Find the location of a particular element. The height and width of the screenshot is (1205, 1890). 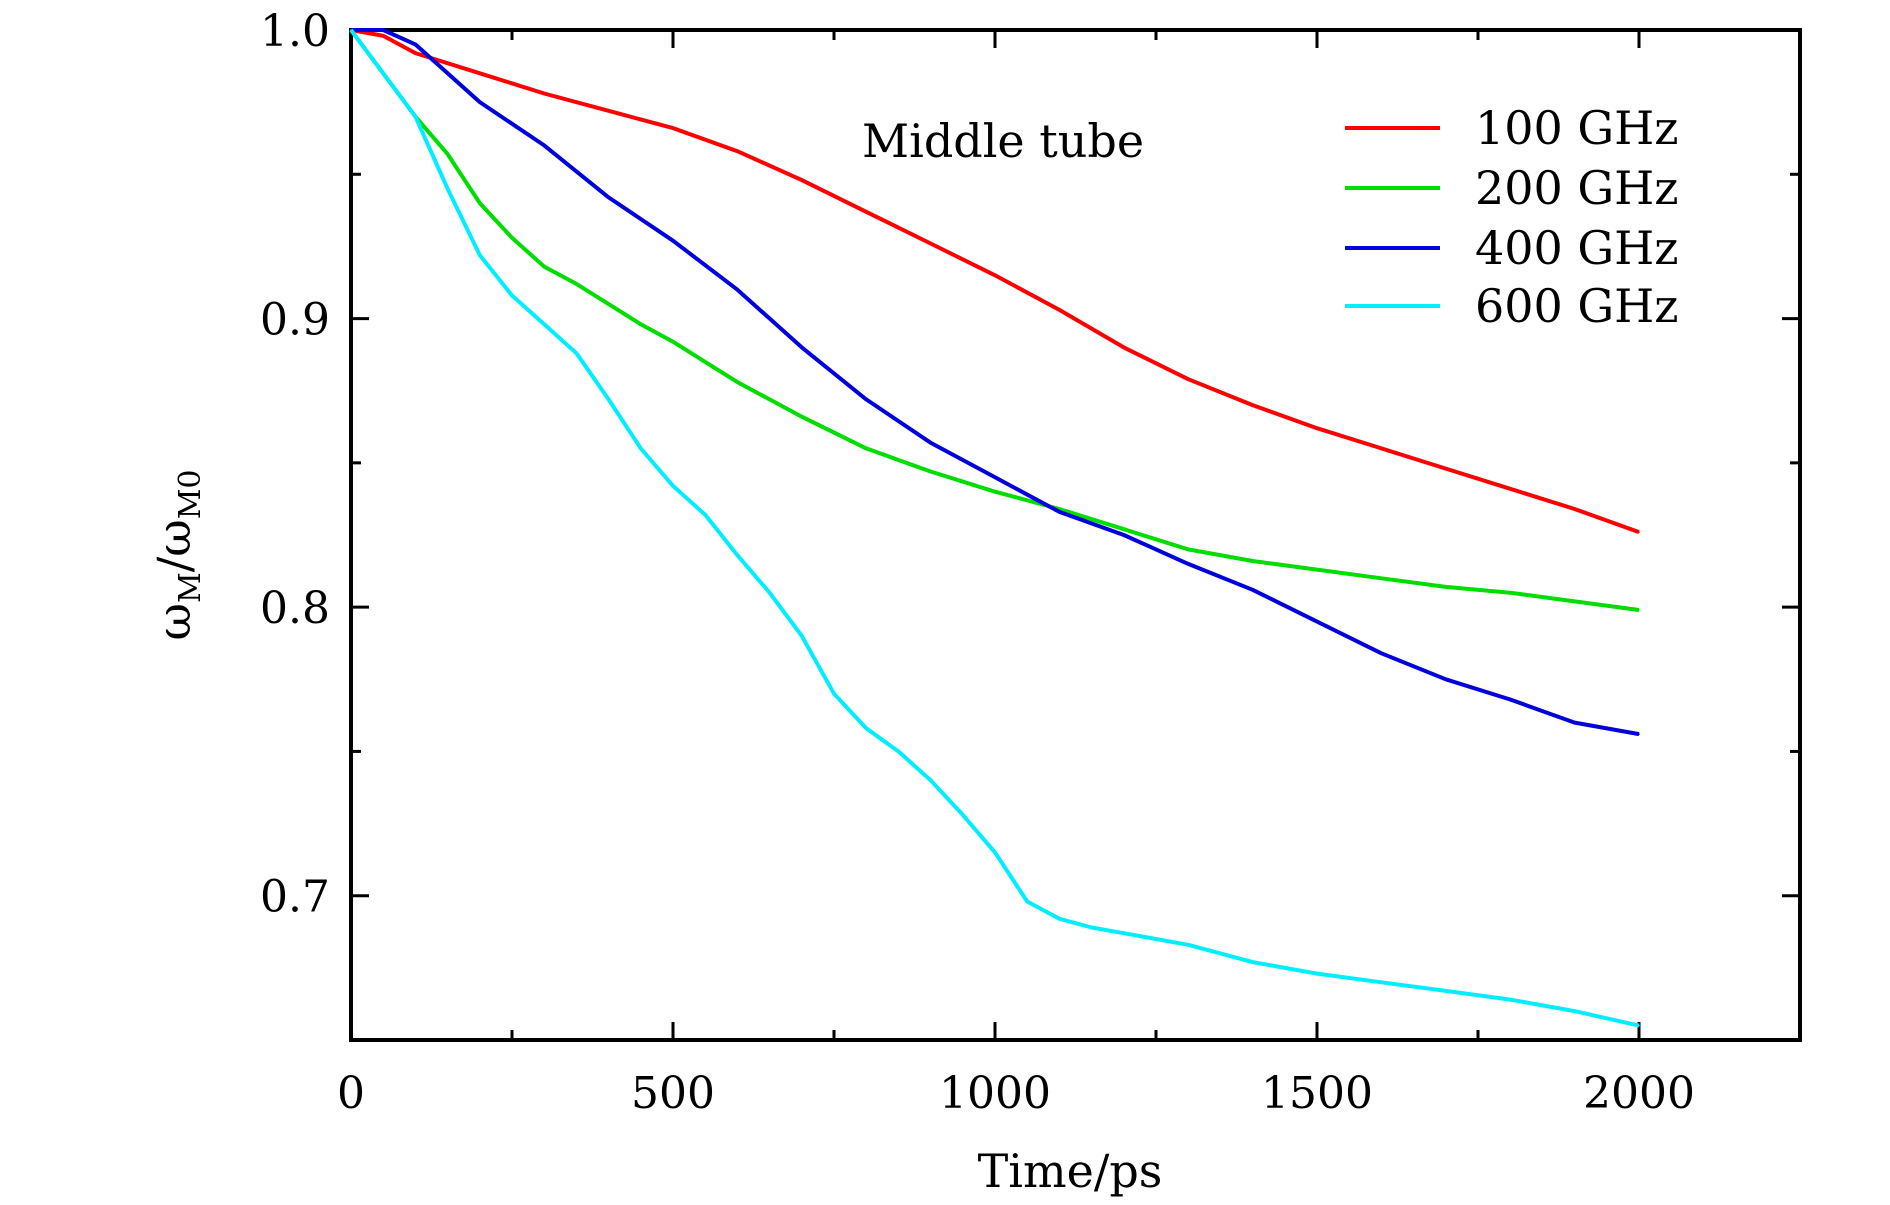

y-axis-title: ωM/ωM0 is located at coordinates (177, 554).